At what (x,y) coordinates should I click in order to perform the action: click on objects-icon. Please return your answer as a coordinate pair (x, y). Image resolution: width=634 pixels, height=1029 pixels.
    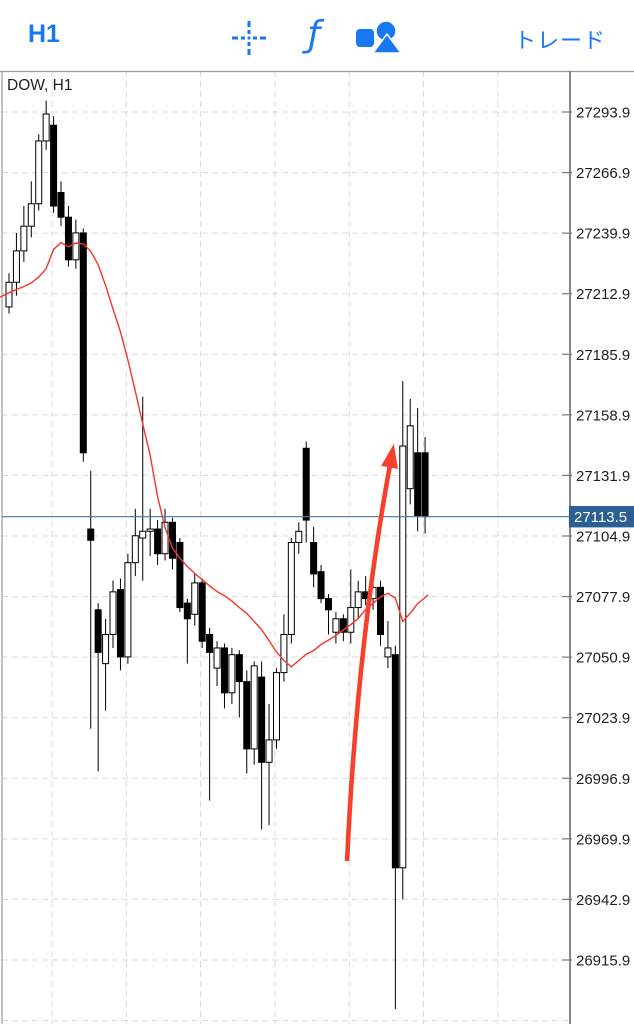
    Looking at the image, I should click on (379, 37).